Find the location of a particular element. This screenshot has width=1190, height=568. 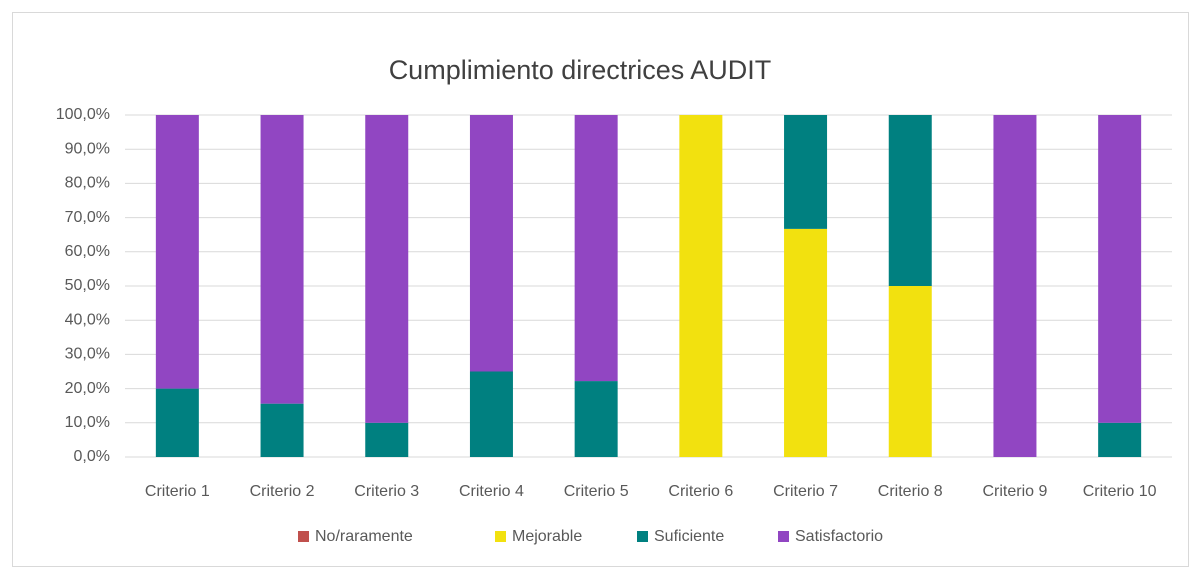

x-tick-label: Criterio 7 is located at coordinates (805, 491).